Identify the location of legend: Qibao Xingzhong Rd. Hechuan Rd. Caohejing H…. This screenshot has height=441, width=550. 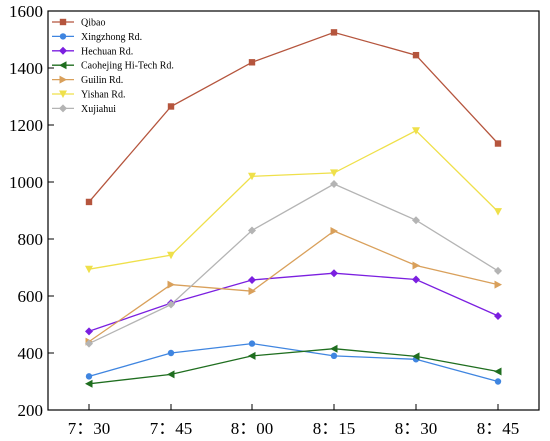
(113, 66).